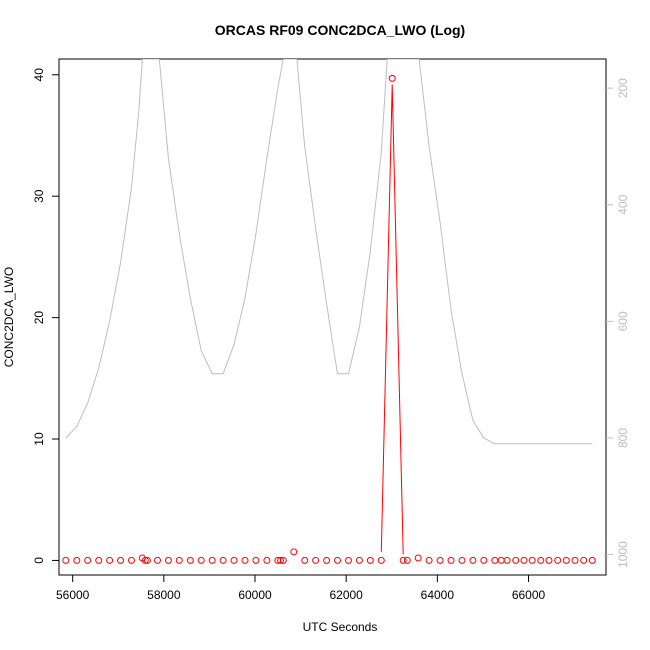  What do you see at coordinates (623, 438) in the screenshot?
I see `y2-tick-label-3: 800` at bounding box center [623, 438].